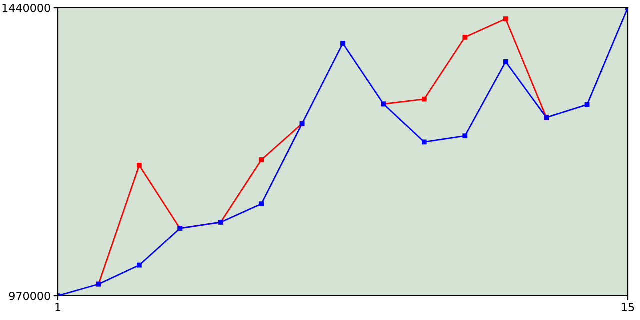 This screenshot has width=640, height=320. What do you see at coordinates (628, 307) in the screenshot?
I see `x-tick-label: 15` at bounding box center [628, 307].